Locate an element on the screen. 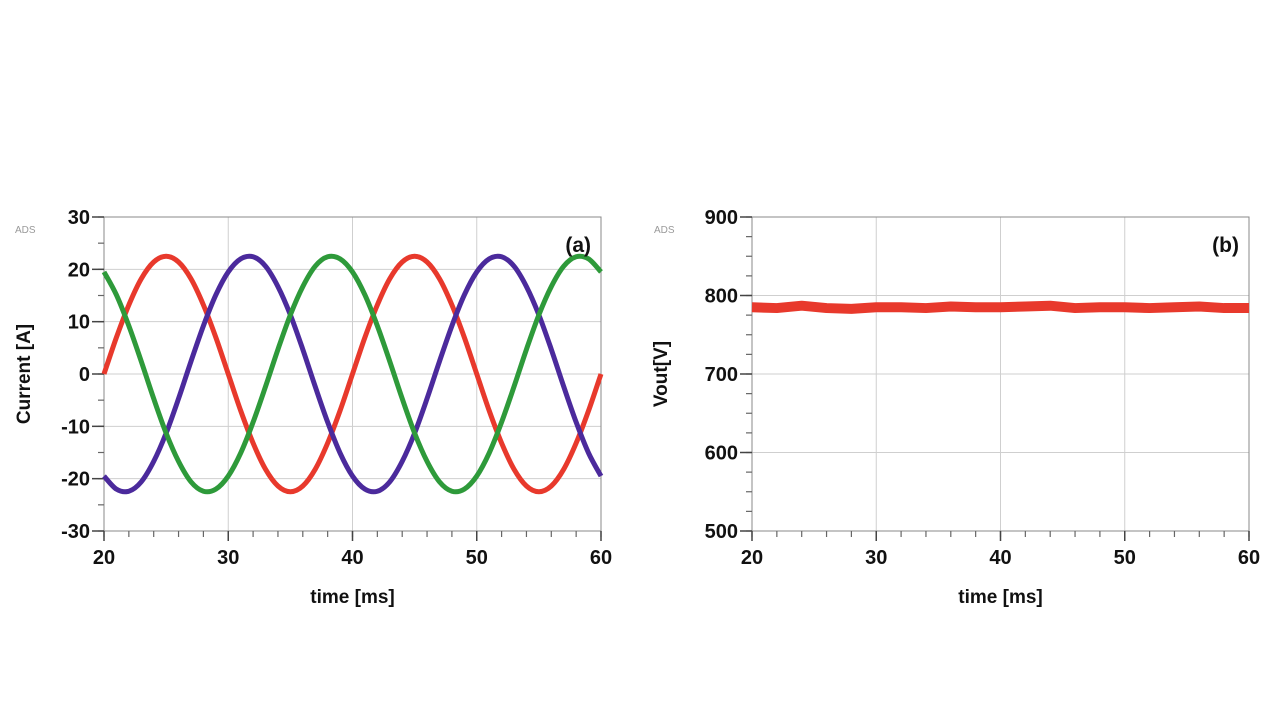  y-tick-label: 600 is located at coordinates (721, 454).